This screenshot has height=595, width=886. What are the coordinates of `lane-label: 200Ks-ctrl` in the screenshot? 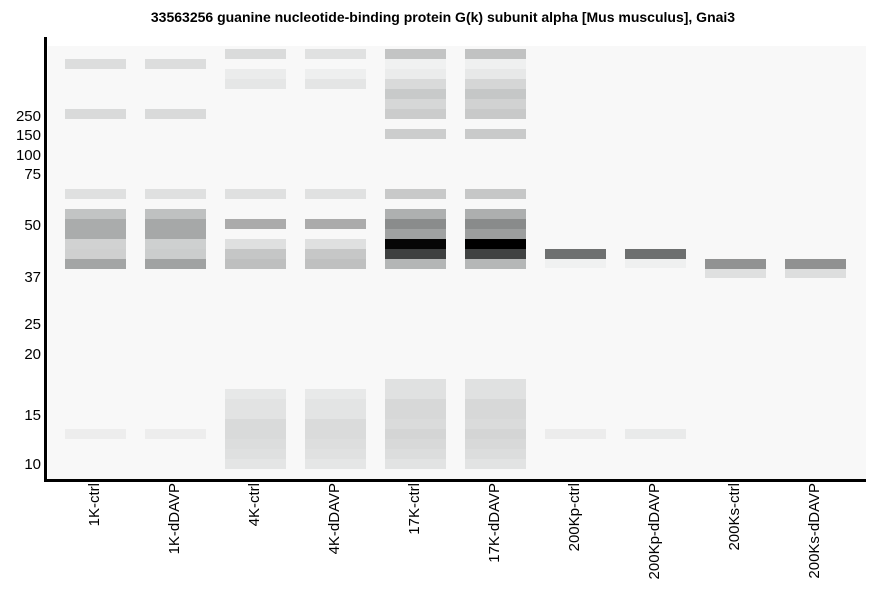 It's located at (734, 517).